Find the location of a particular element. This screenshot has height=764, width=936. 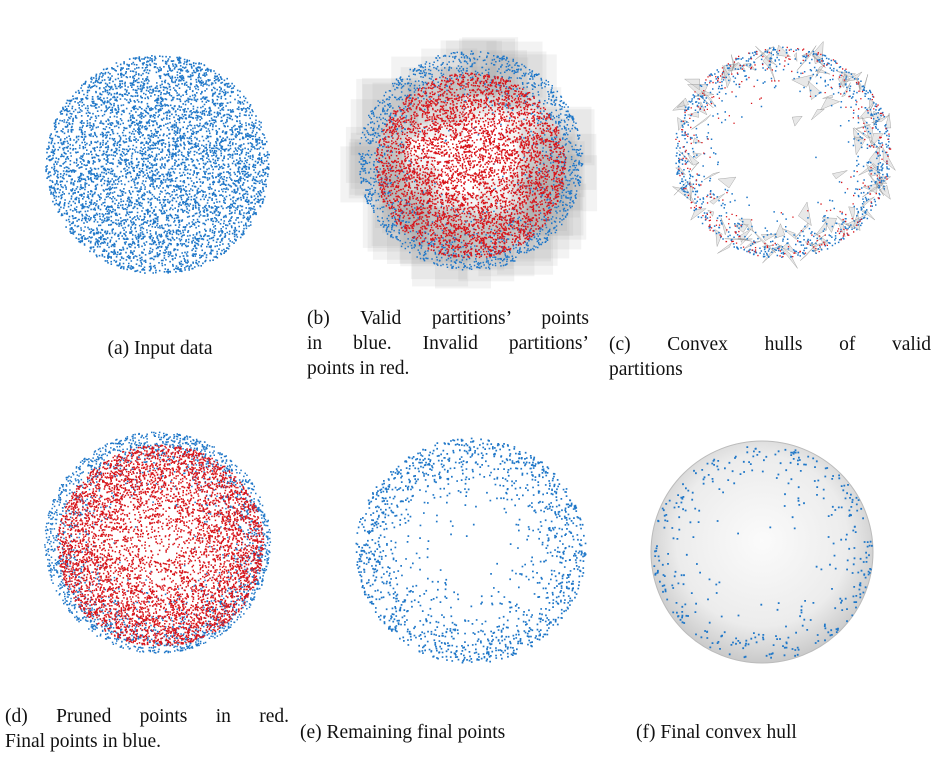

caption-line: (d) Pruned points in red. is located at coordinates (147, 716).